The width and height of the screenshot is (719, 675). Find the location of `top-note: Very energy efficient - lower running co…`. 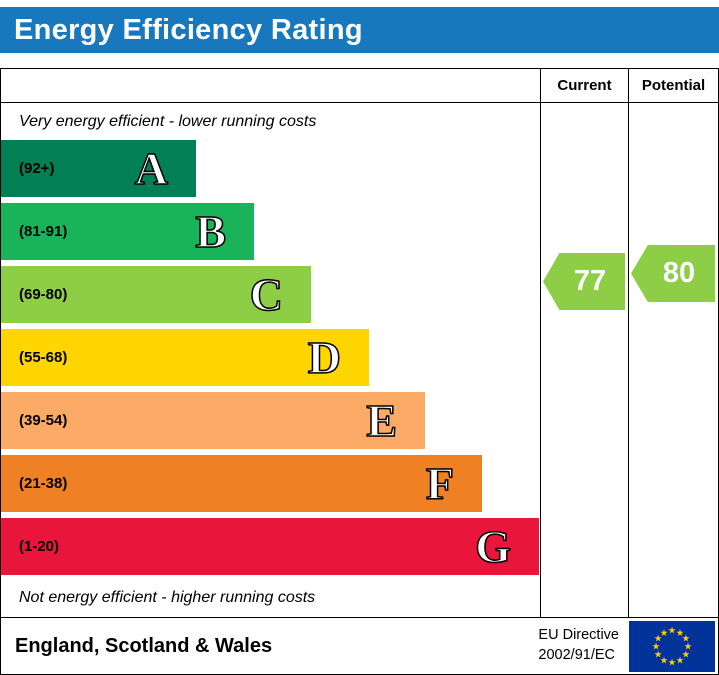

top-note: Very energy efficient - lower running co… is located at coordinates (168, 121).